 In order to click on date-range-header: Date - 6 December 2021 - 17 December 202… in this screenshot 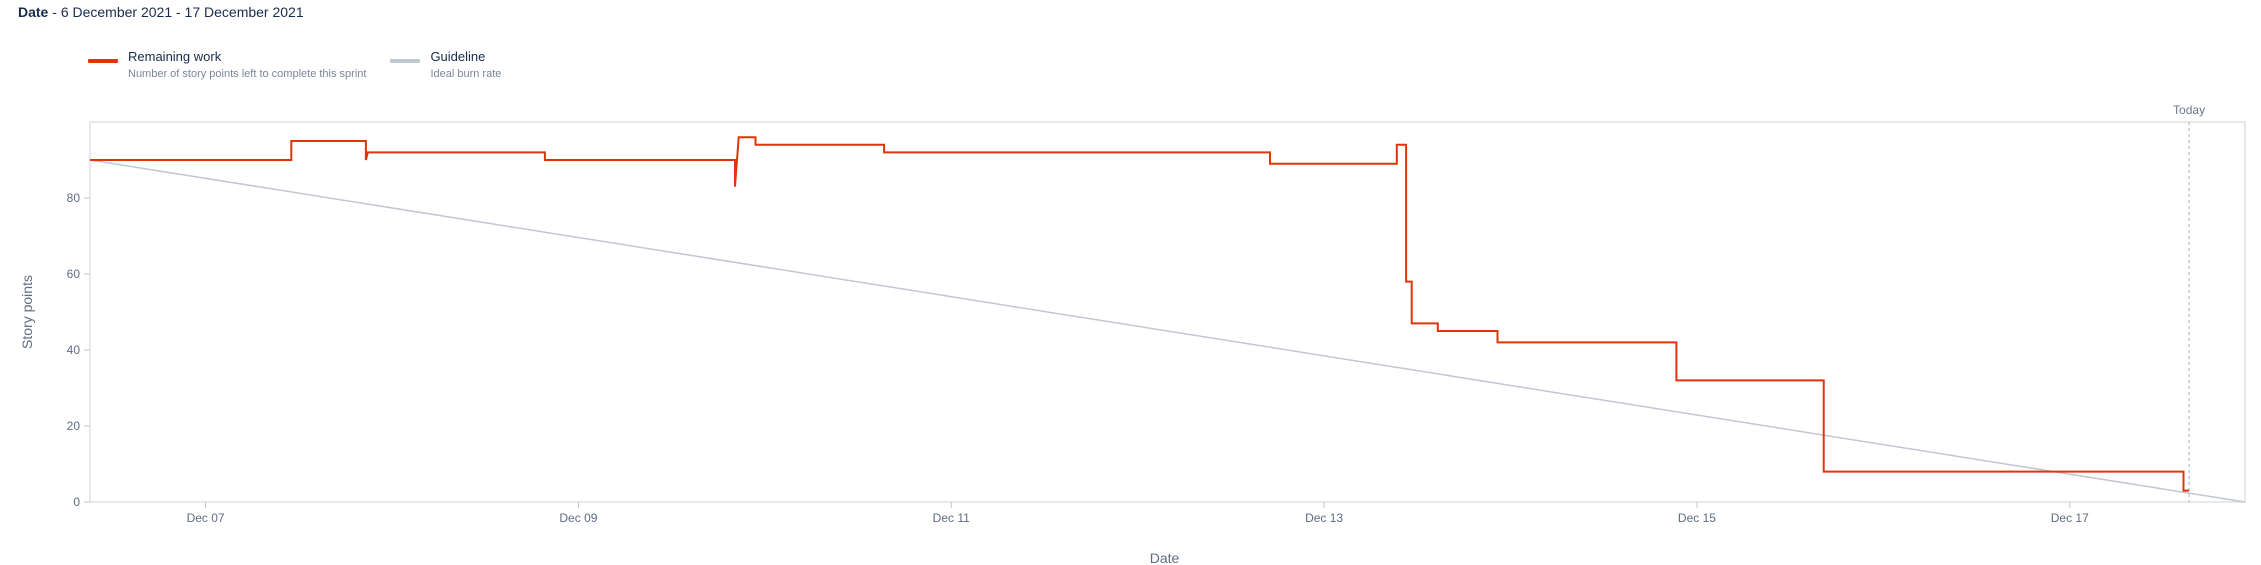, I will do `click(161, 12)`.